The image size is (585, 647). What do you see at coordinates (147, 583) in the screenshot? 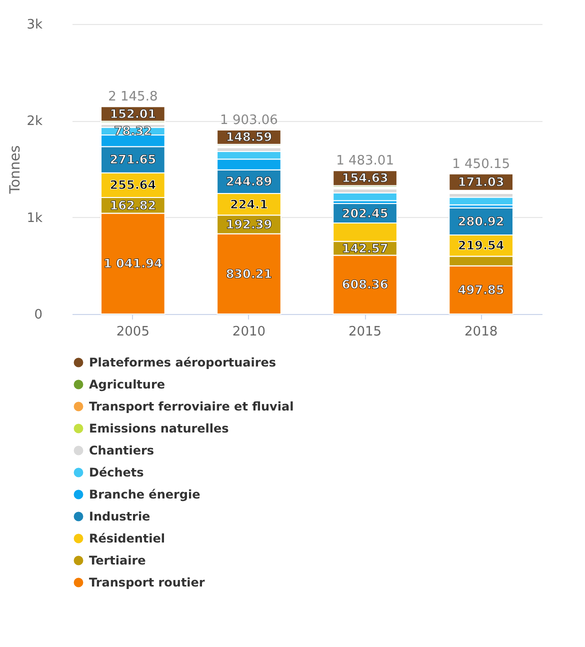
I see `legend-label: Transport routier` at bounding box center [147, 583].